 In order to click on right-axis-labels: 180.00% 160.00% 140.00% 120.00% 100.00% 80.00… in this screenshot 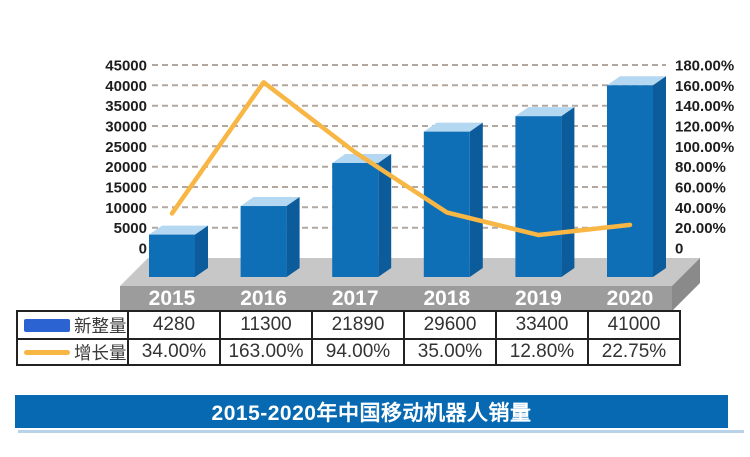, I will do `click(704, 158)`.